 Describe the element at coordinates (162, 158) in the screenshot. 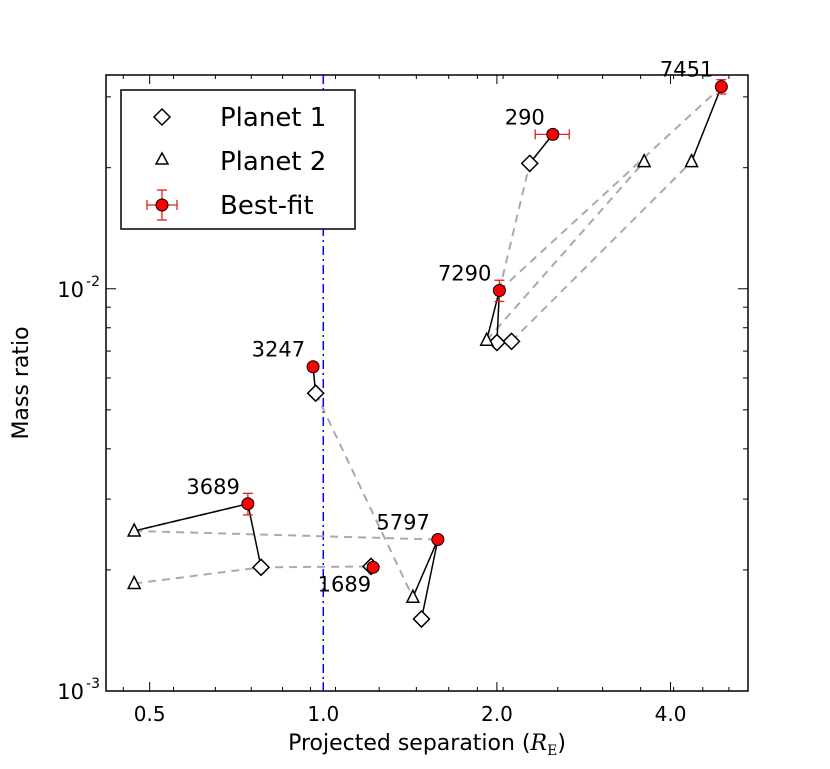

I see `legend-triangle-icon` at that location.